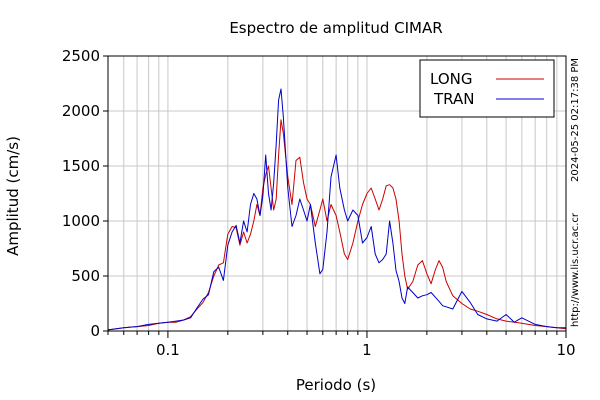 The image size is (600, 400). What do you see at coordinates (81, 221) in the screenshot?
I see `y-tick-label: 1000` at bounding box center [81, 221].